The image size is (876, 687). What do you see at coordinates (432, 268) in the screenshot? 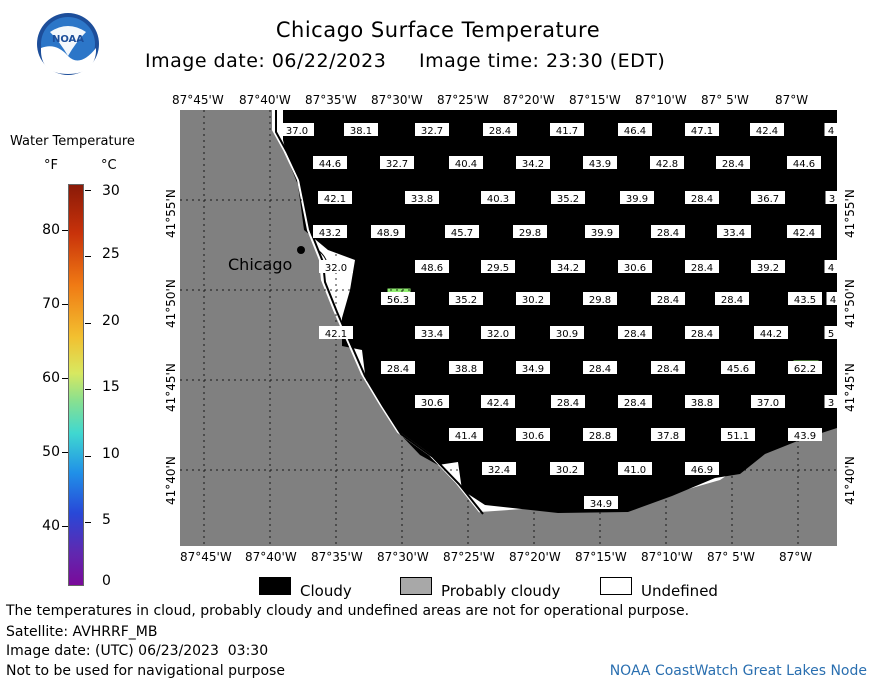
I see `temperature-label: 48.6` at bounding box center [432, 268].